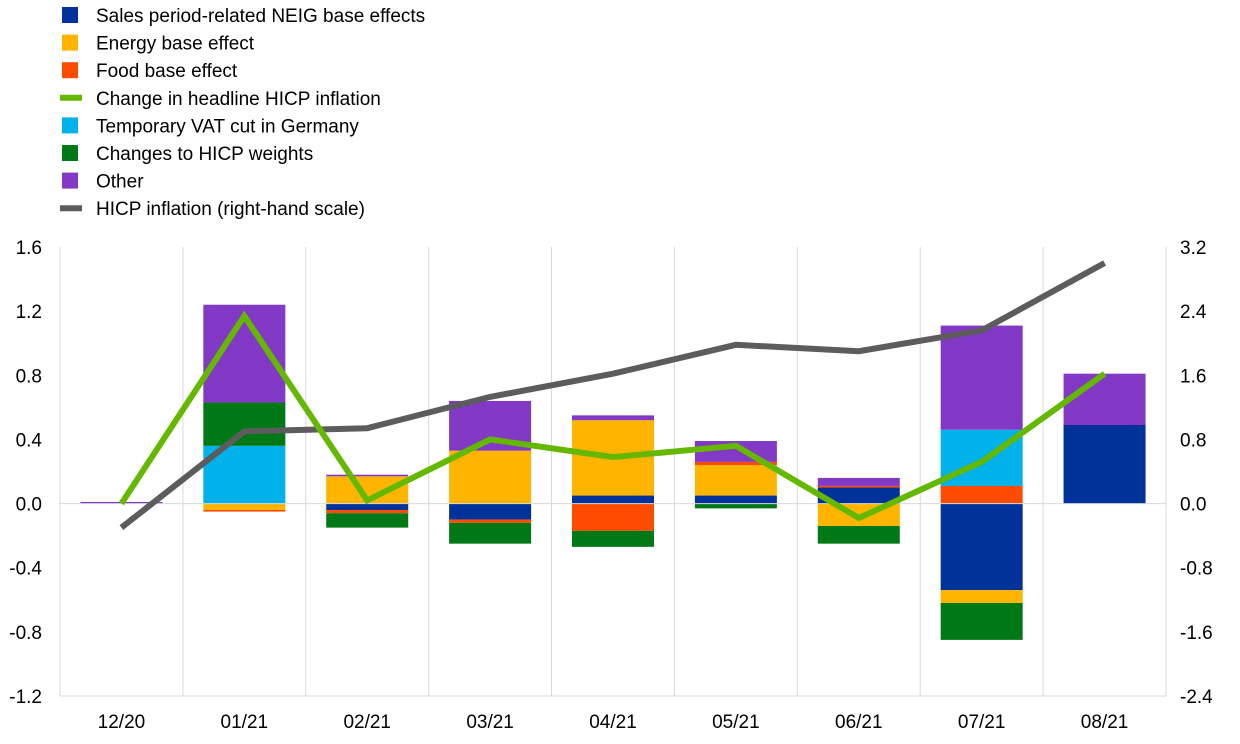 The image size is (1240, 744). I want to click on left-tick-label: 1.2, so click(29, 312).